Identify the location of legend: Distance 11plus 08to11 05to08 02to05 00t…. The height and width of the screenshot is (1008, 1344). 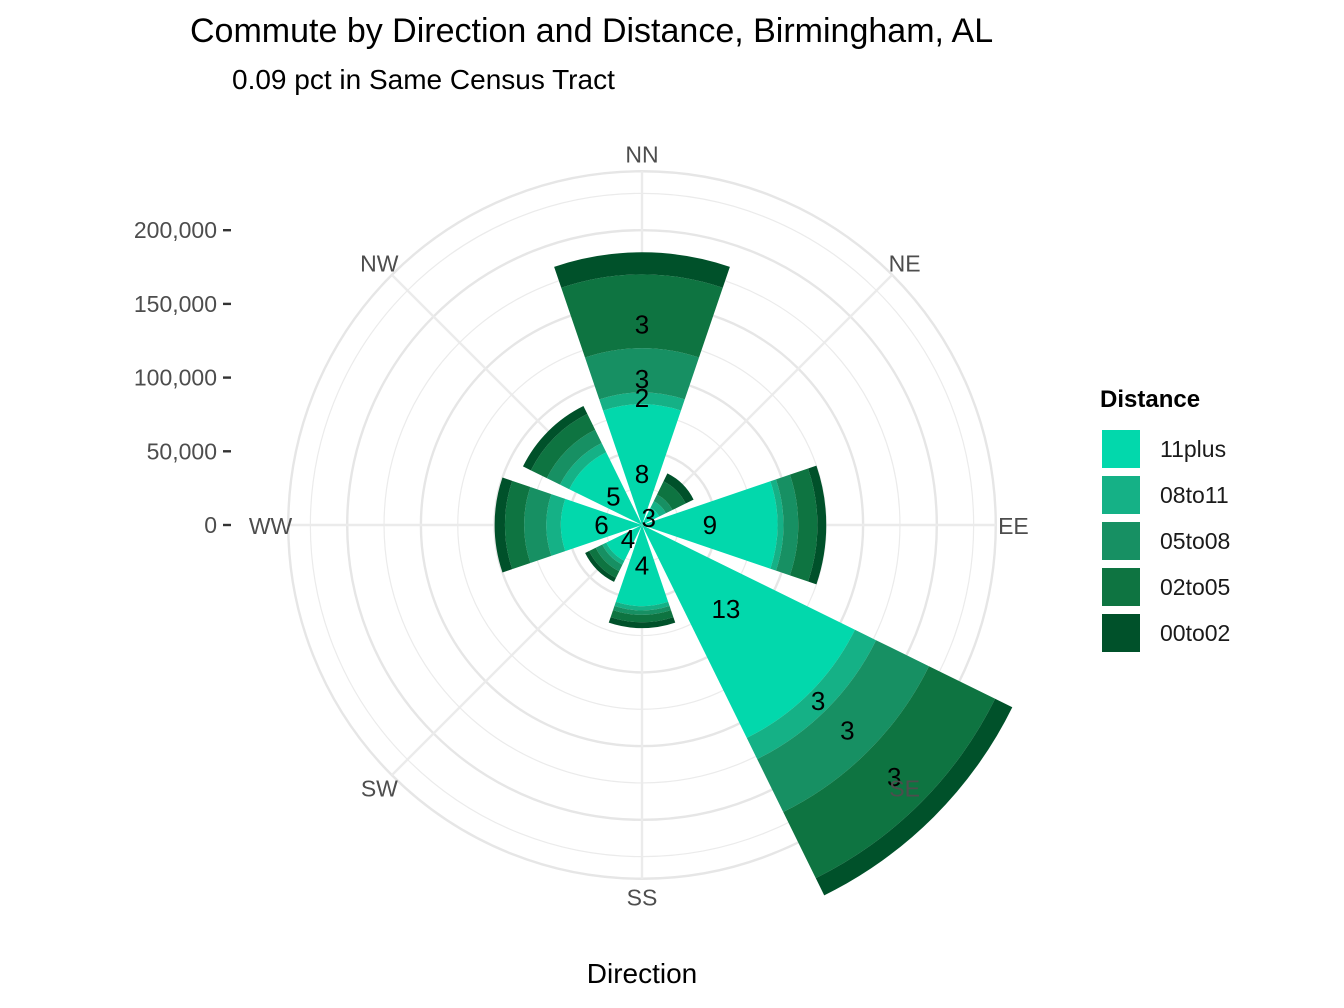
(1165, 521).